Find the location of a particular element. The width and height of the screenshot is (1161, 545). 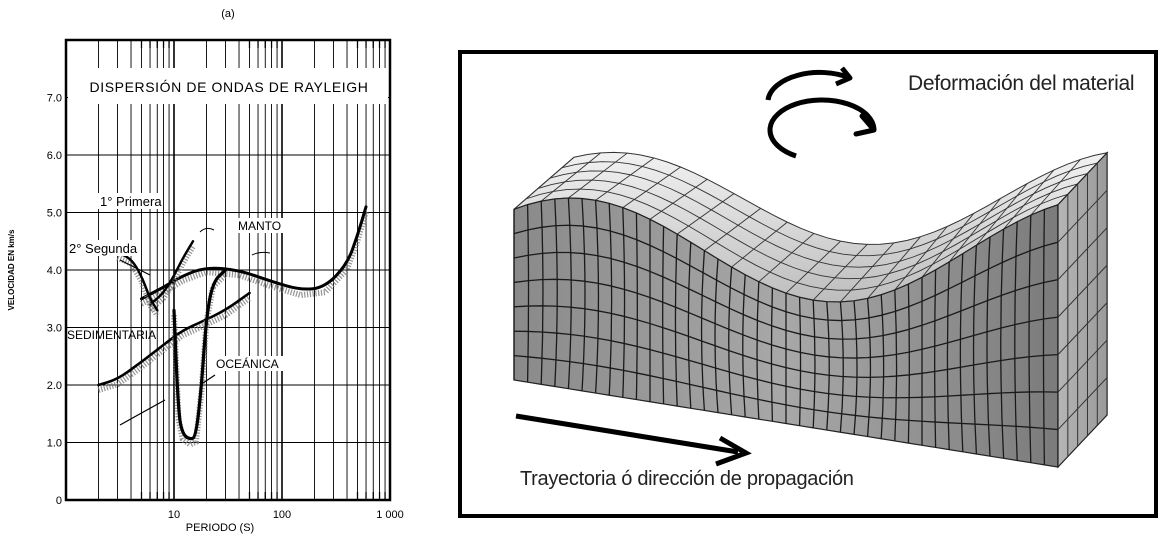

y-tick-label: 3.0 is located at coordinates (54, 329).